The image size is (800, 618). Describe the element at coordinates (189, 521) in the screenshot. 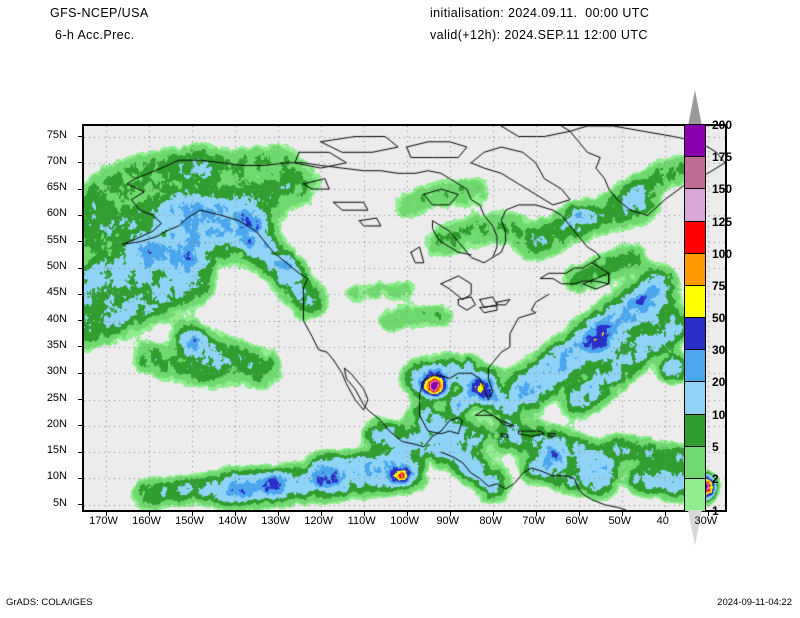

I see `longitude-label: 150W` at that location.